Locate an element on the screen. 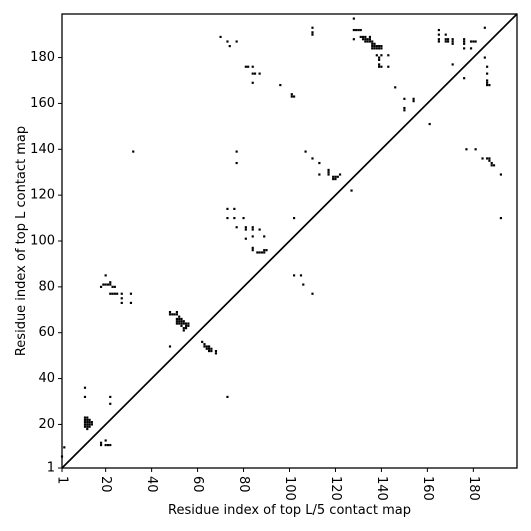 The height and width of the screenshot is (531, 531). y-tick-label: 180 is located at coordinates (42, 57).